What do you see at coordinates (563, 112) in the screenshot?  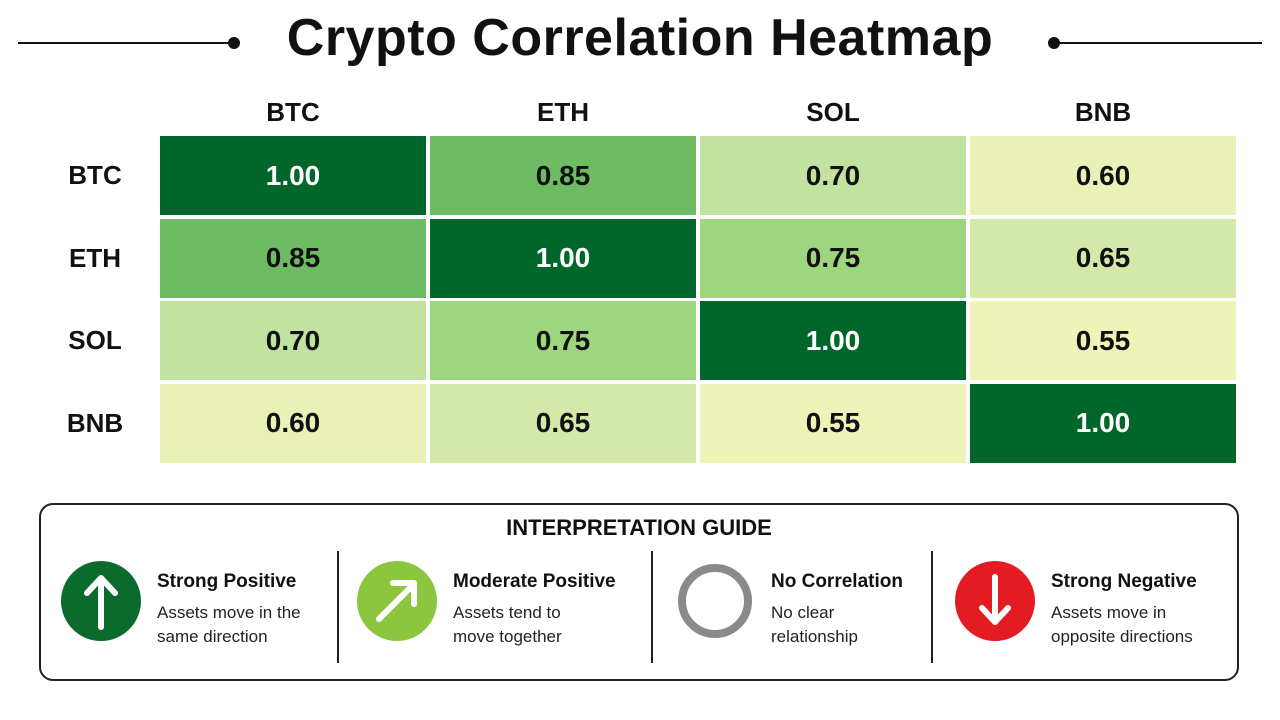 I see `column-header: ETH` at bounding box center [563, 112].